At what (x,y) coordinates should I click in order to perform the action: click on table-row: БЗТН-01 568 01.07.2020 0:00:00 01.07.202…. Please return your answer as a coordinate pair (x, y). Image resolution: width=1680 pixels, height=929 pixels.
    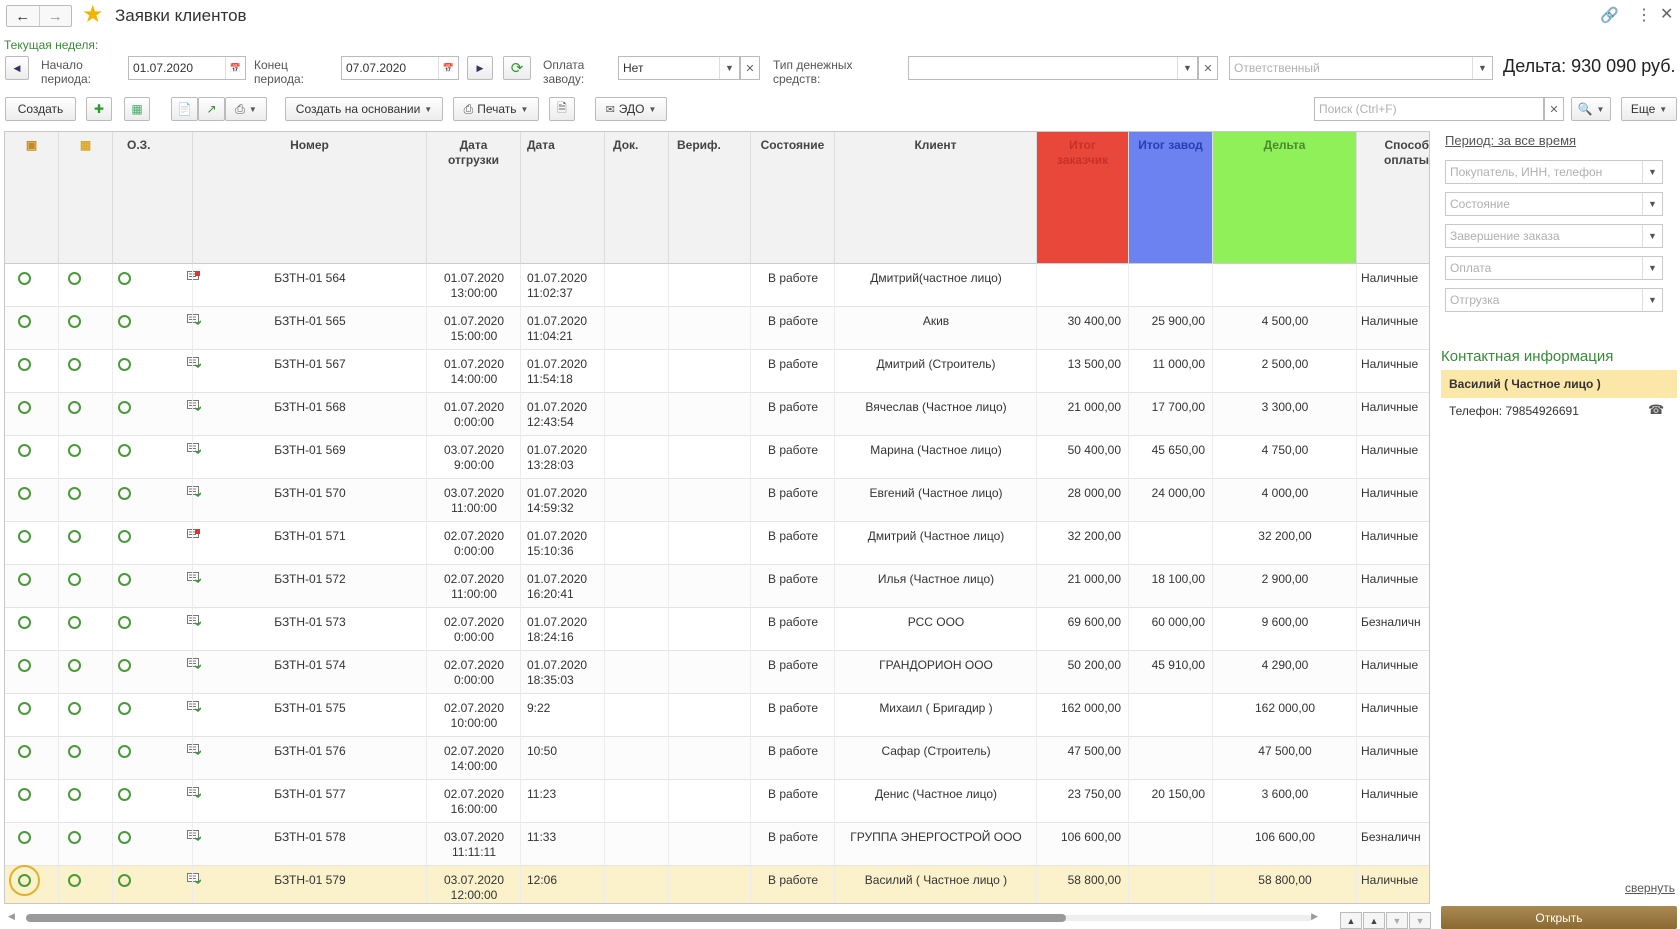
    Looking at the image, I should click on (717, 414).